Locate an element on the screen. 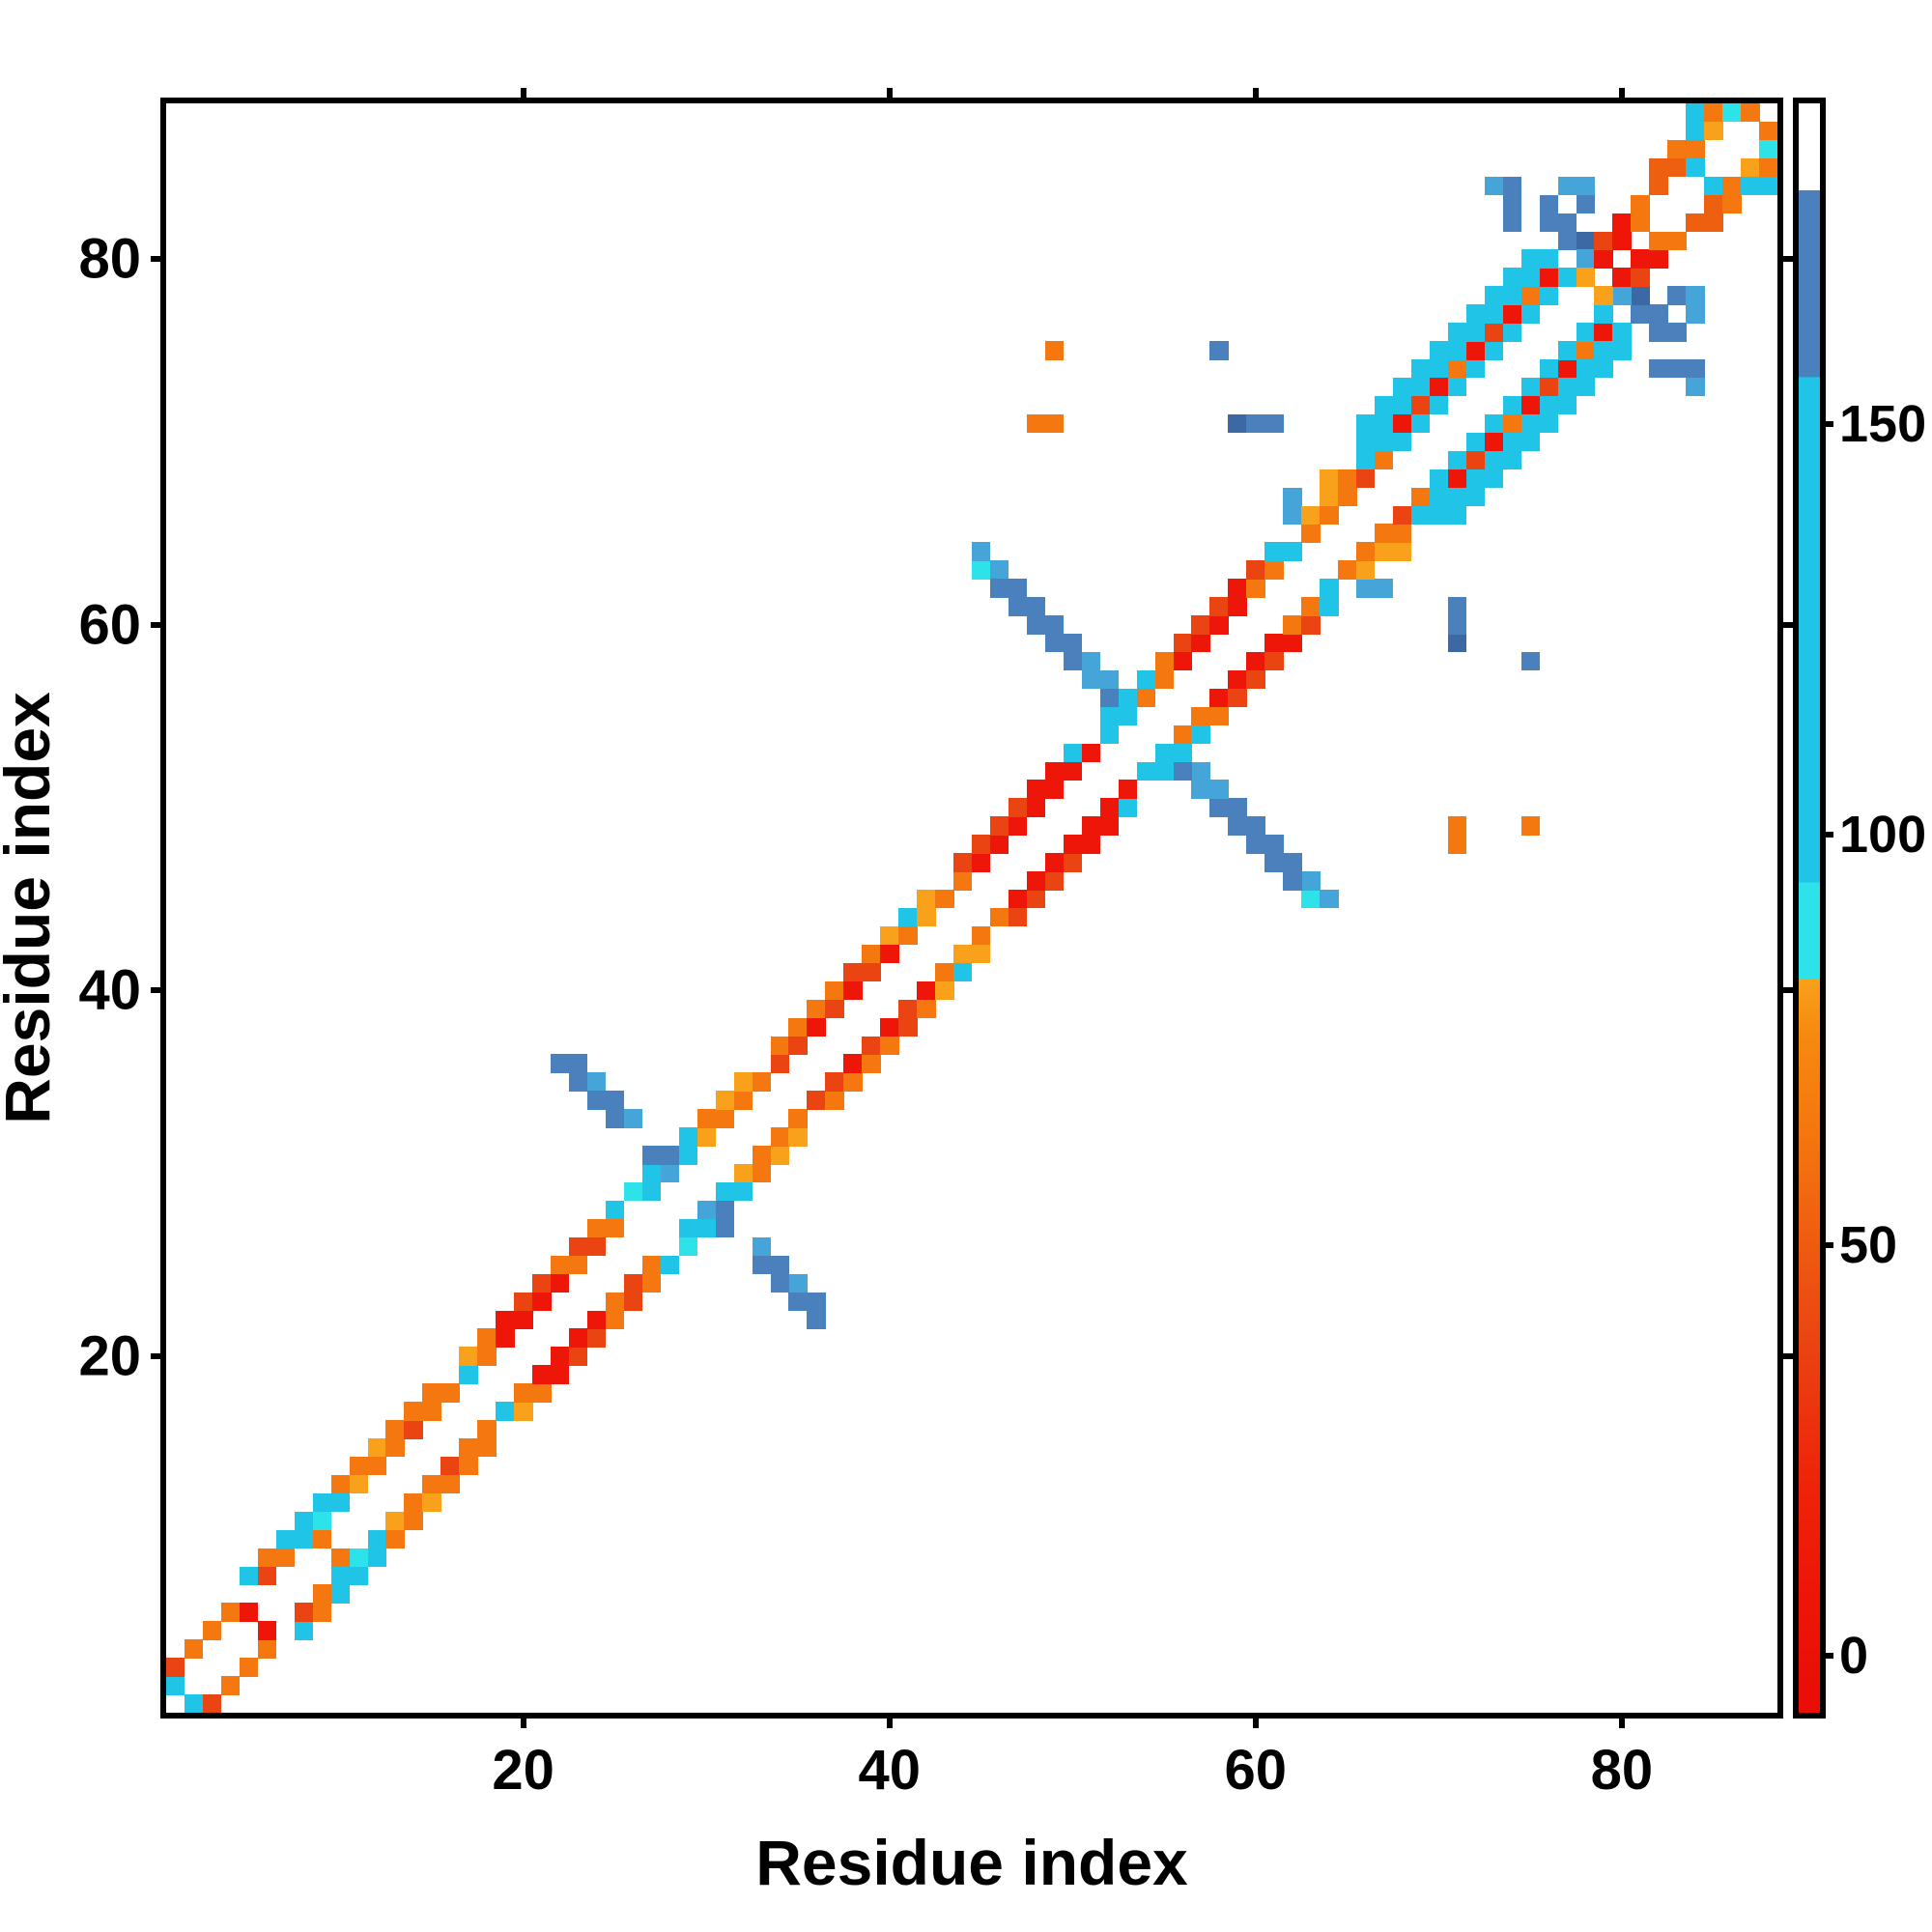  x-tick-label: 40 is located at coordinates (889, 1770).